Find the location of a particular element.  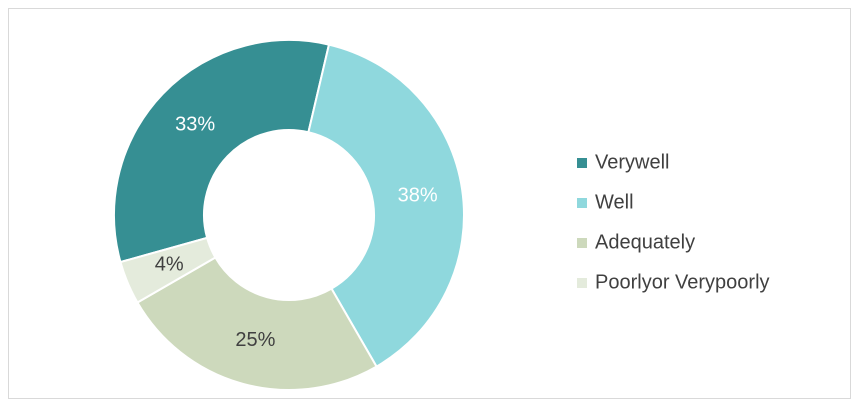

legend-label: Verywell is located at coordinates (632, 162).